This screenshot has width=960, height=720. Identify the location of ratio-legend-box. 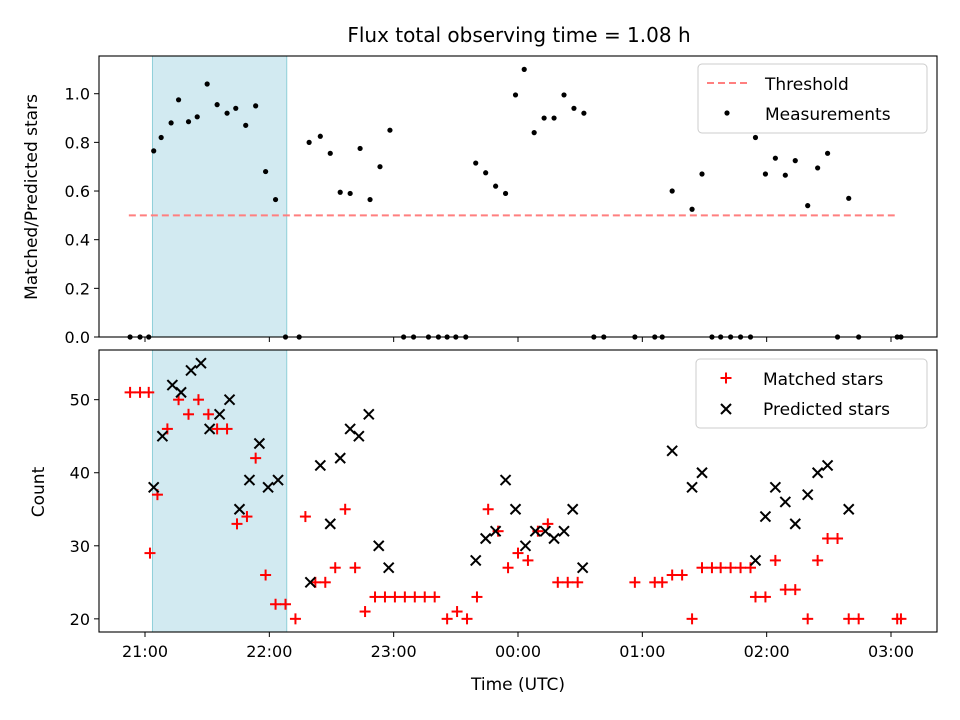
(812, 98).